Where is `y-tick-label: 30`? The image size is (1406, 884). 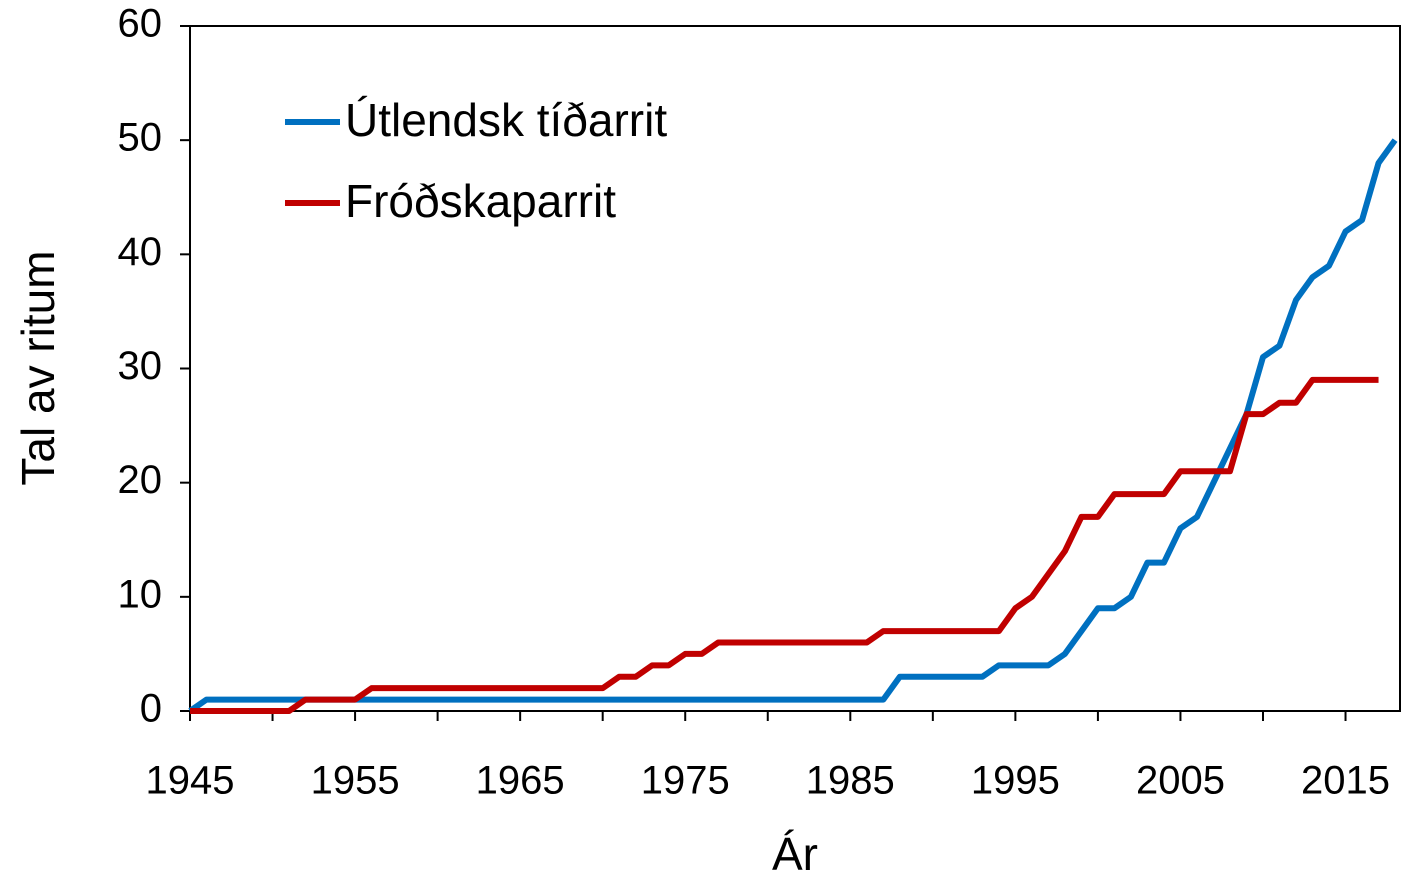
y-tick-label: 30 is located at coordinates (140, 366).